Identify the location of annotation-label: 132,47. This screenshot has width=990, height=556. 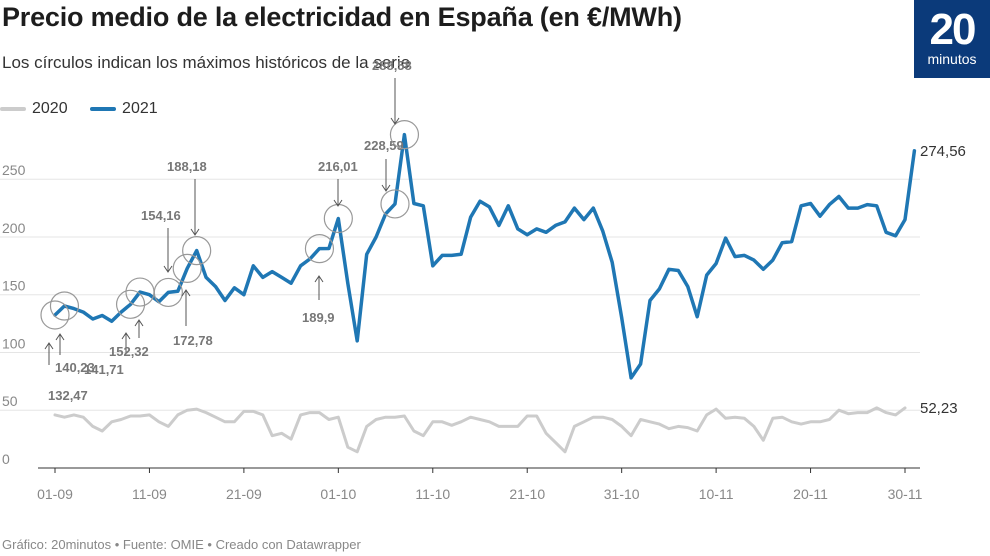
(68, 395).